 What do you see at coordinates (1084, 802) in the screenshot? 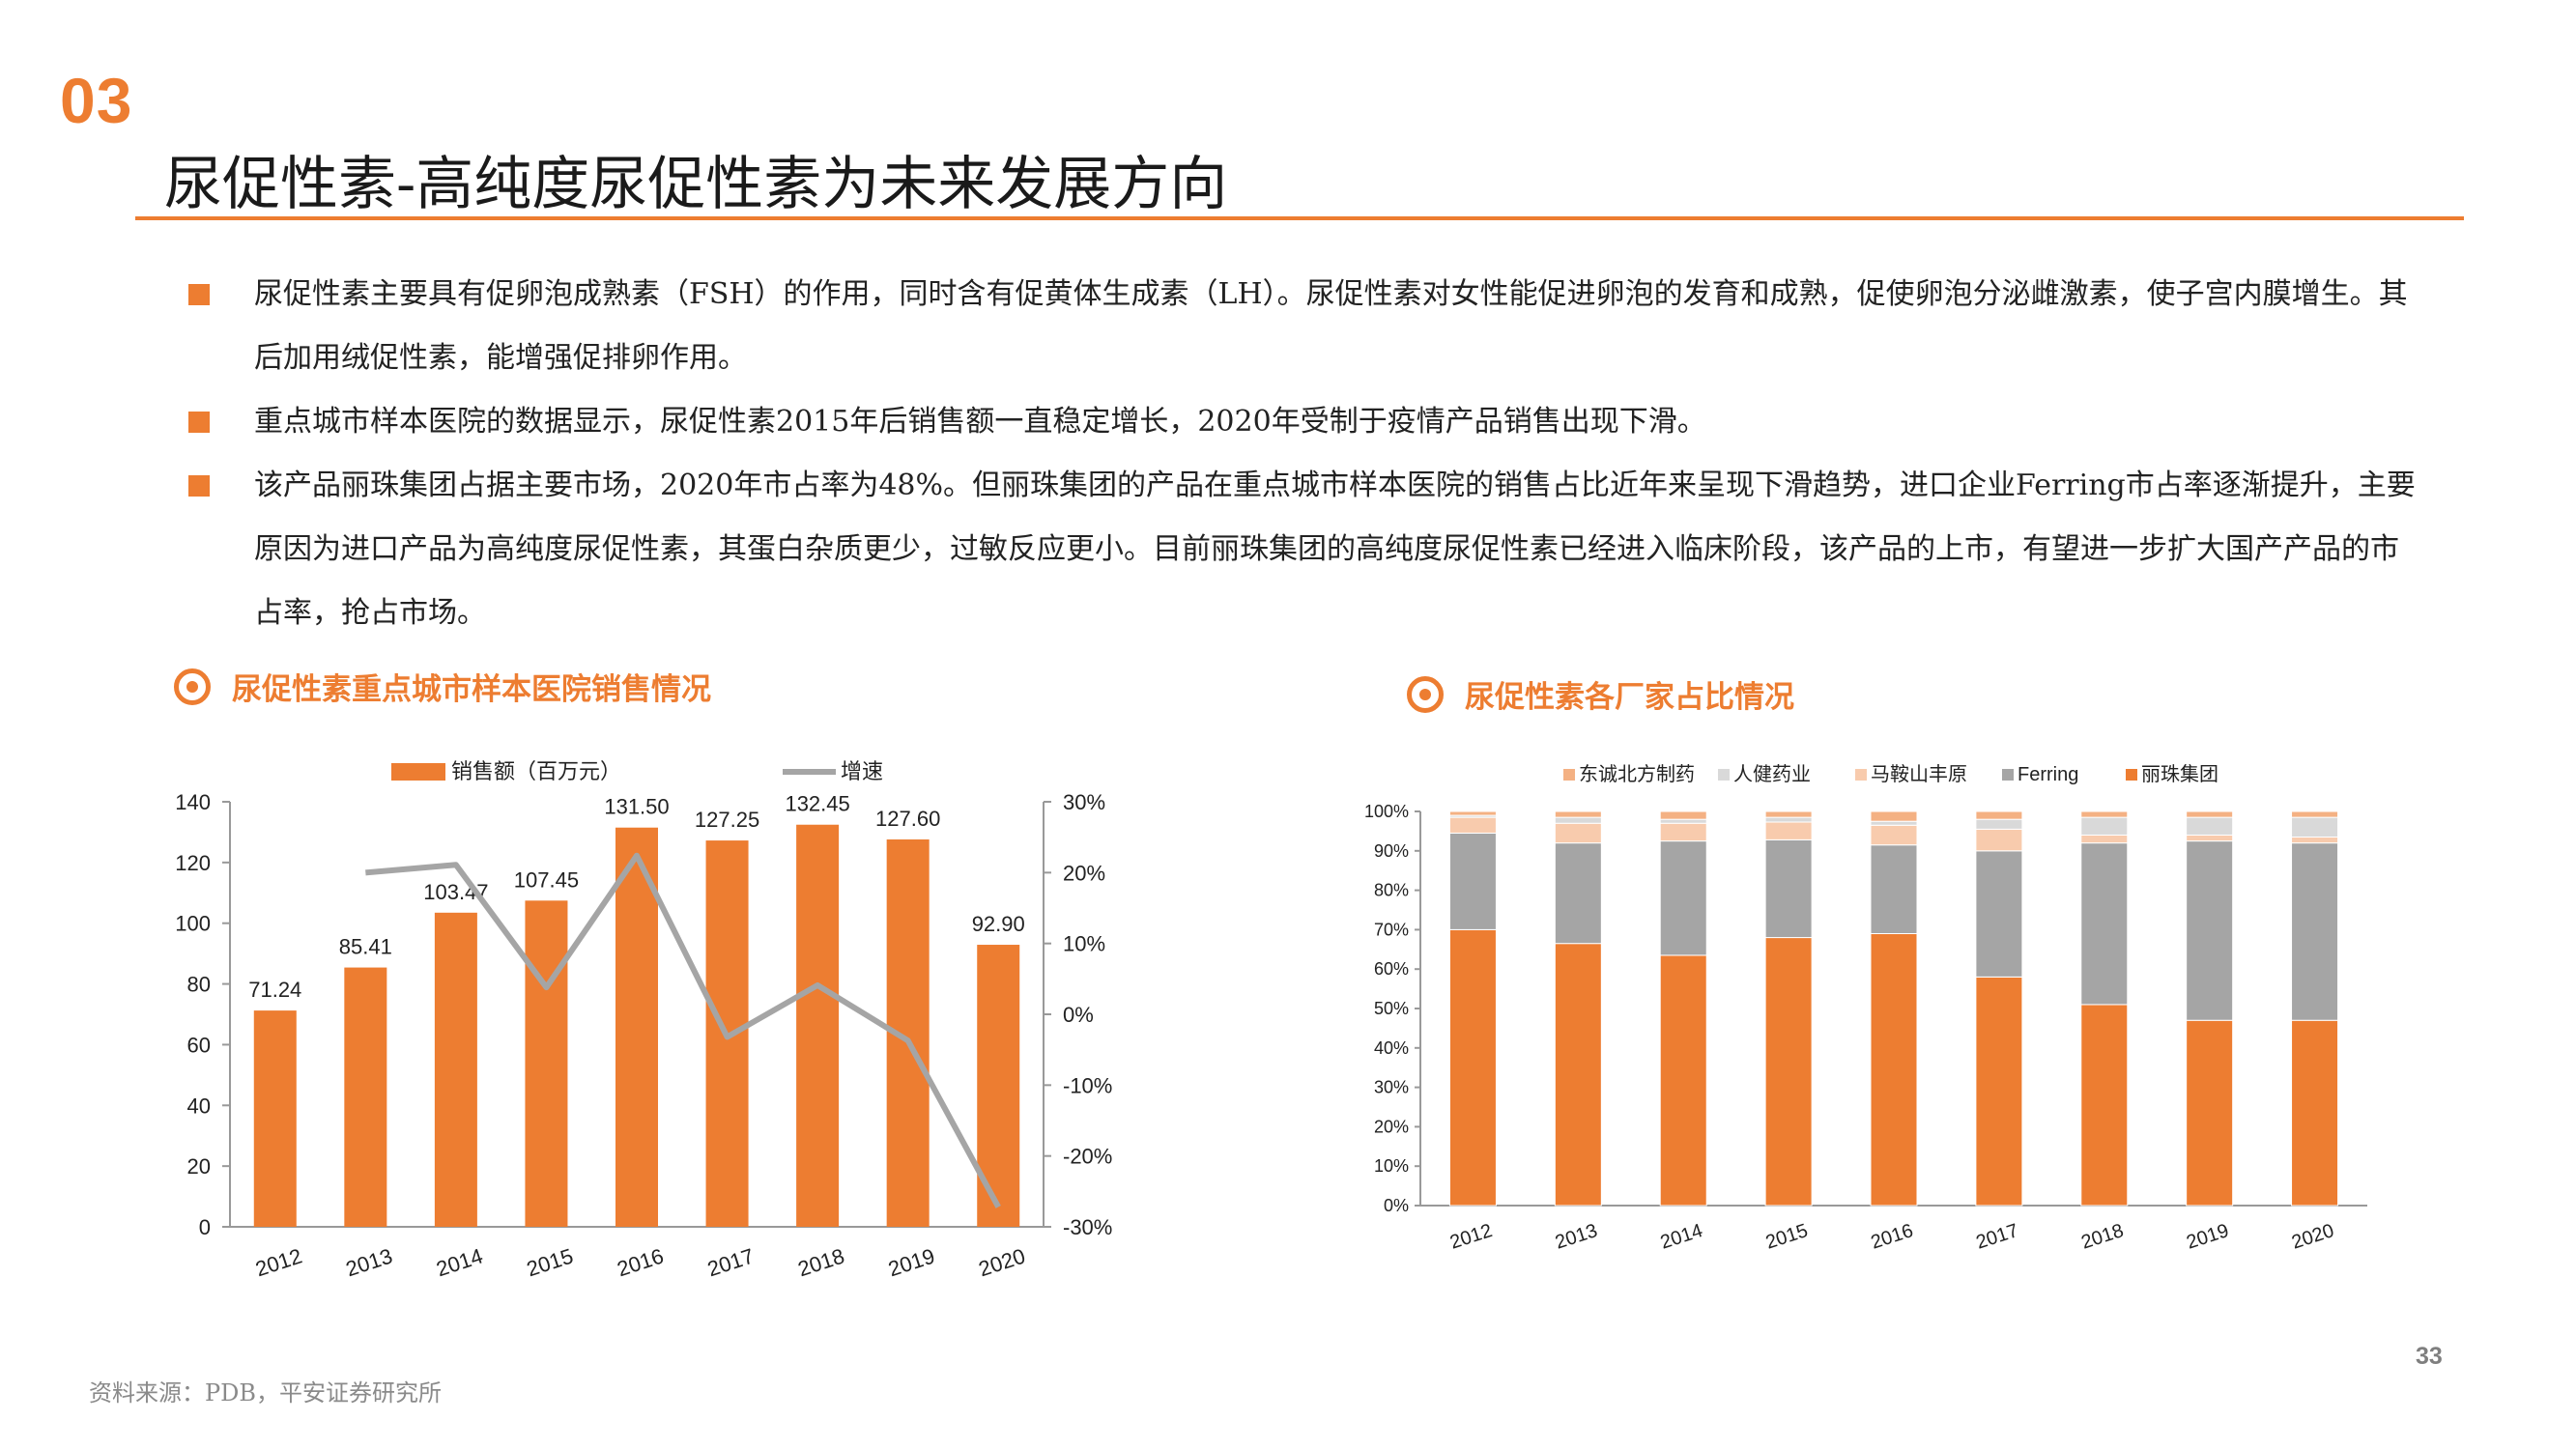
I see `y-right-tick-label: 30%` at bounding box center [1084, 802].